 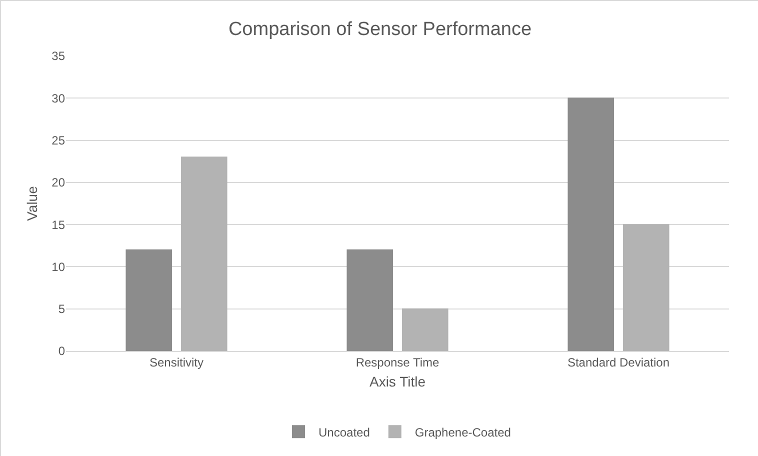 What do you see at coordinates (344, 432) in the screenshot?
I see `legend-label: Uncoated` at bounding box center [344, 432].